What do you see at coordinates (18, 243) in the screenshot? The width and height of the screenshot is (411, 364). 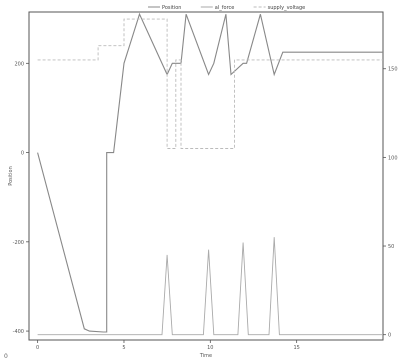 I see `y-left-tick-label: -200` at bounding box center [18, 243].